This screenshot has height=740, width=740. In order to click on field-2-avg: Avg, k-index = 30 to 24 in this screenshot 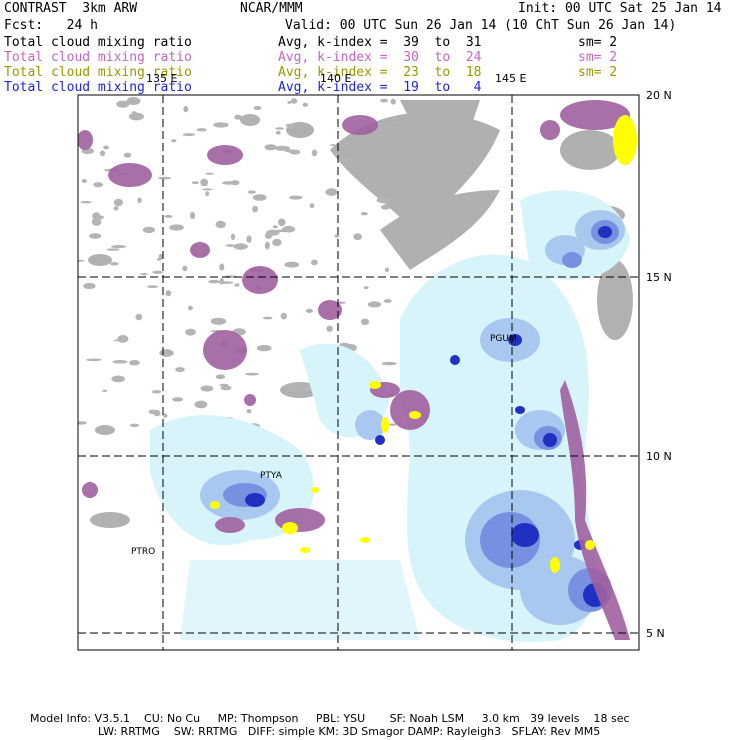, I will do `click(380, 57)`.